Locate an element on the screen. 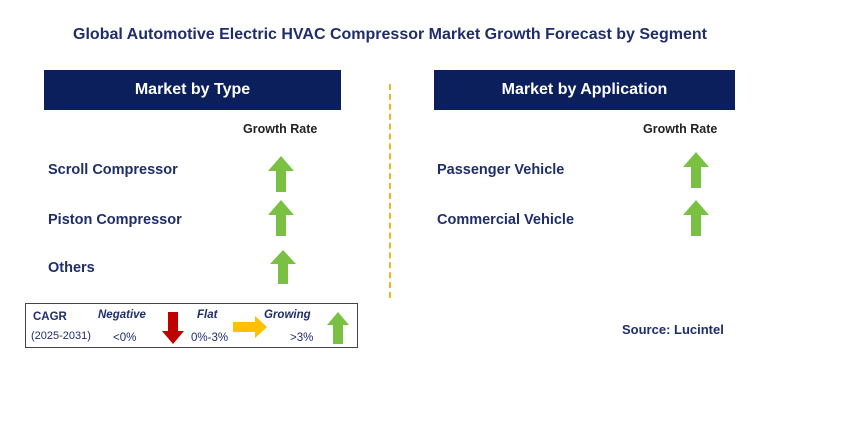 The width and height of the screenshot is (853, 430). application-row-label: Passenger Vehicle is located at coordinates (501, 170).